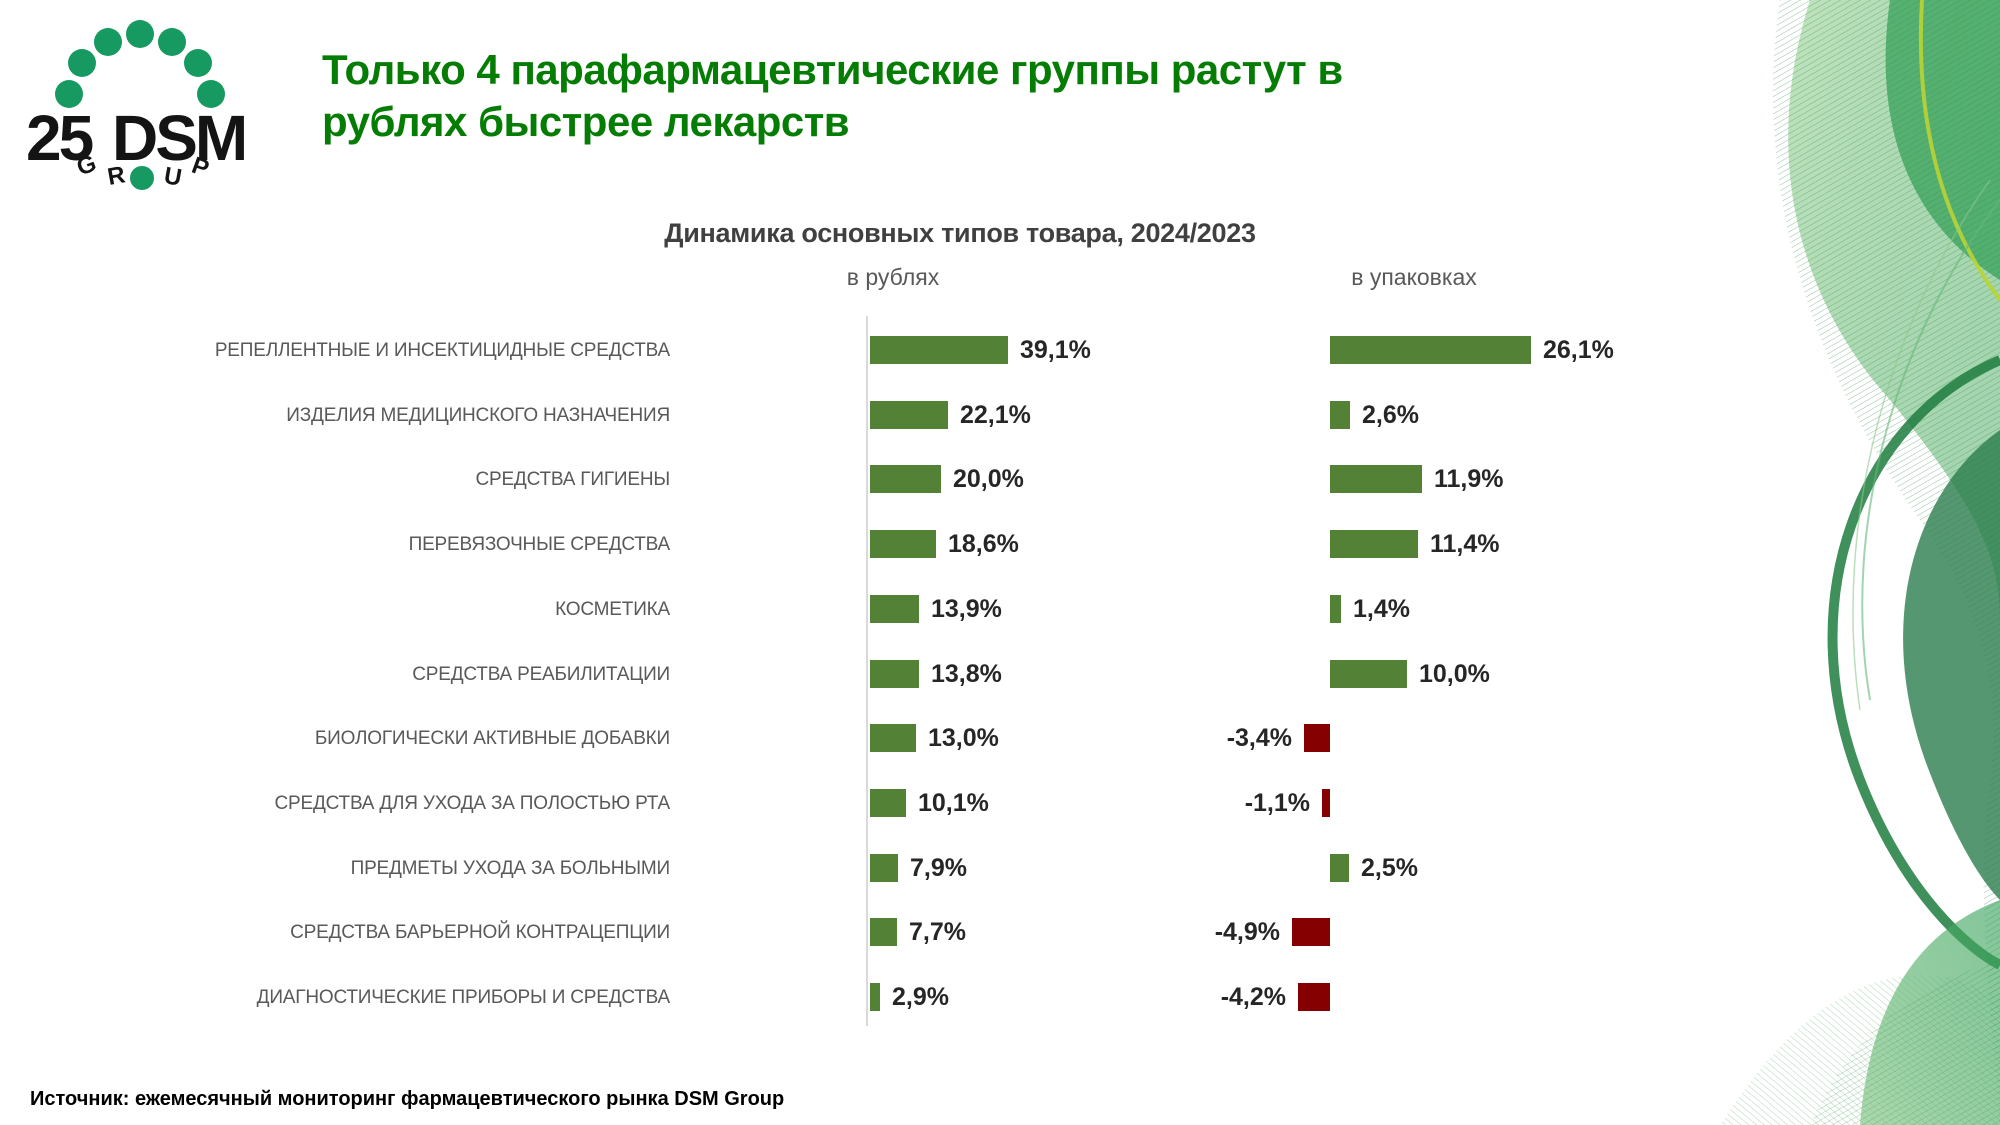 The height and width of the screenshot is (1125, 2000). I want to click on category-label: БИОЛОГИЧЕСКИ АКТИВНЫЕ ДОБАВКИ, so click(492, 739).